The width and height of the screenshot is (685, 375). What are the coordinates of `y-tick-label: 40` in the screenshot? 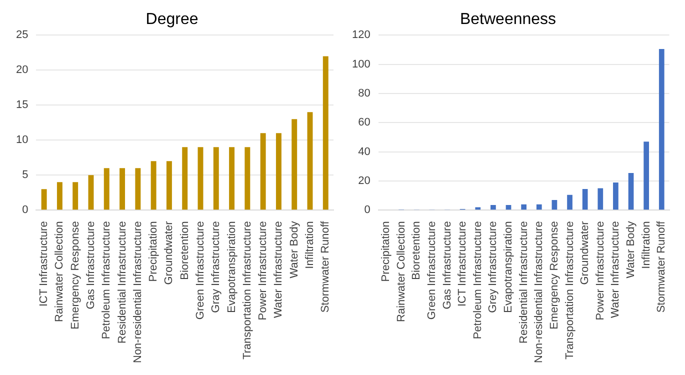 It's located at (364, 152).